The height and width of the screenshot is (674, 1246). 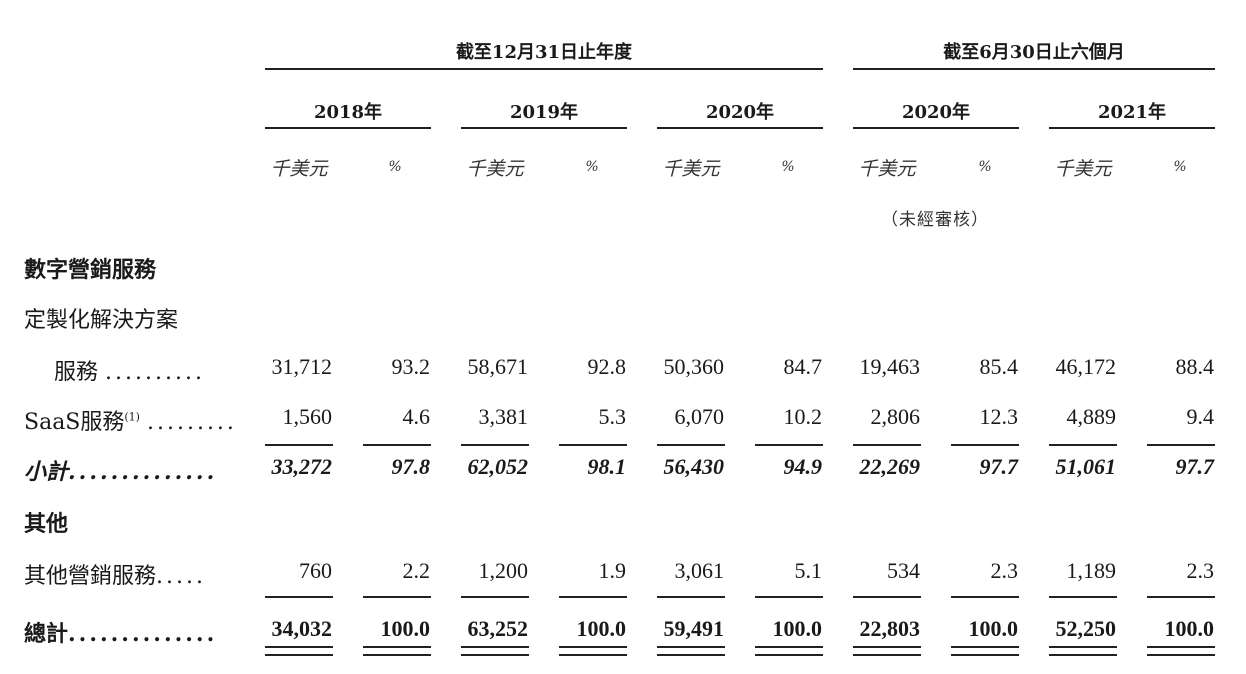 What do you see at coordinates (1132, 112) in the screenshot?
I see `year-header-2021-6m: 2021年` at bounding box center [1132, 112].